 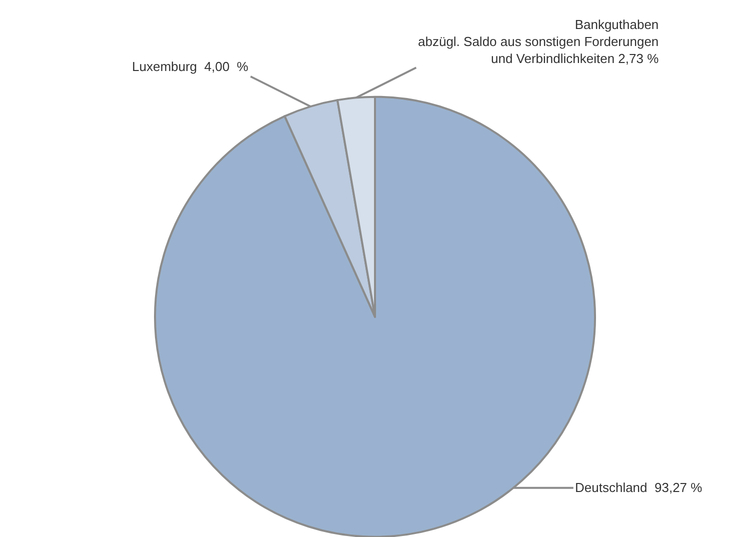 I want to click on slice-label: Bankguthaben abzügl. Saldo aus sonstigen Forderungen und Verbindlichkeiten 2,73 %, so click(x=539, y=41).